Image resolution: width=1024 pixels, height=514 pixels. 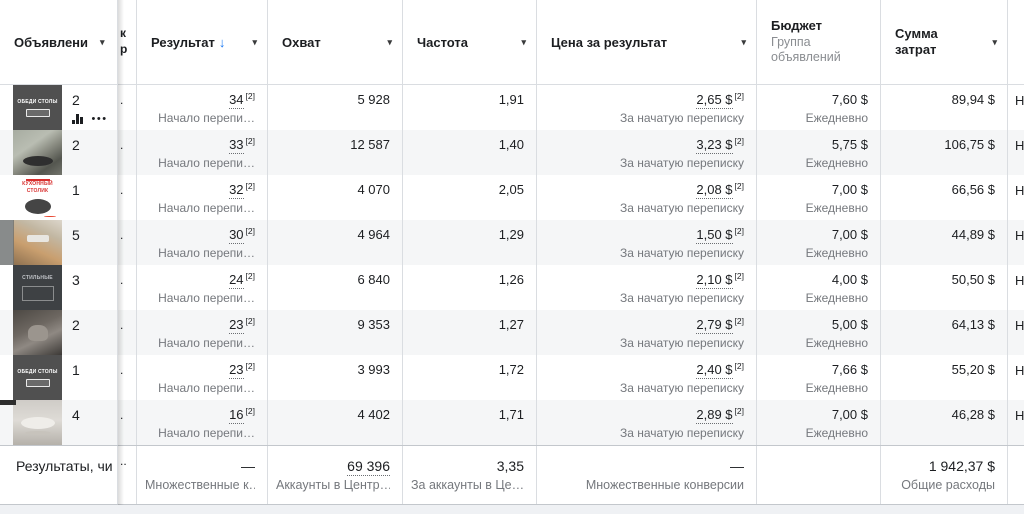 What do you see at coordinates (236, 145) in the screenshot?
I see `result-value: 33` at bounding box center [236, 145].